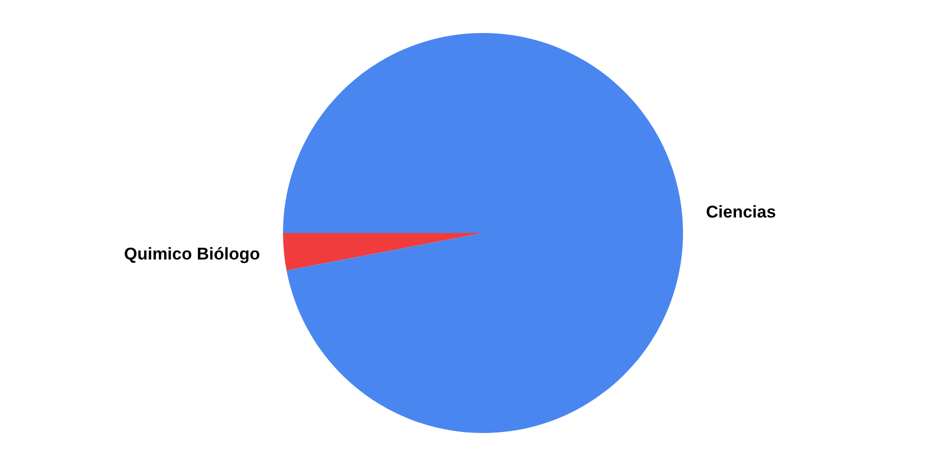 This screenshot has width=940, height=468. I want to click on pie-slice, so click(383, 251).